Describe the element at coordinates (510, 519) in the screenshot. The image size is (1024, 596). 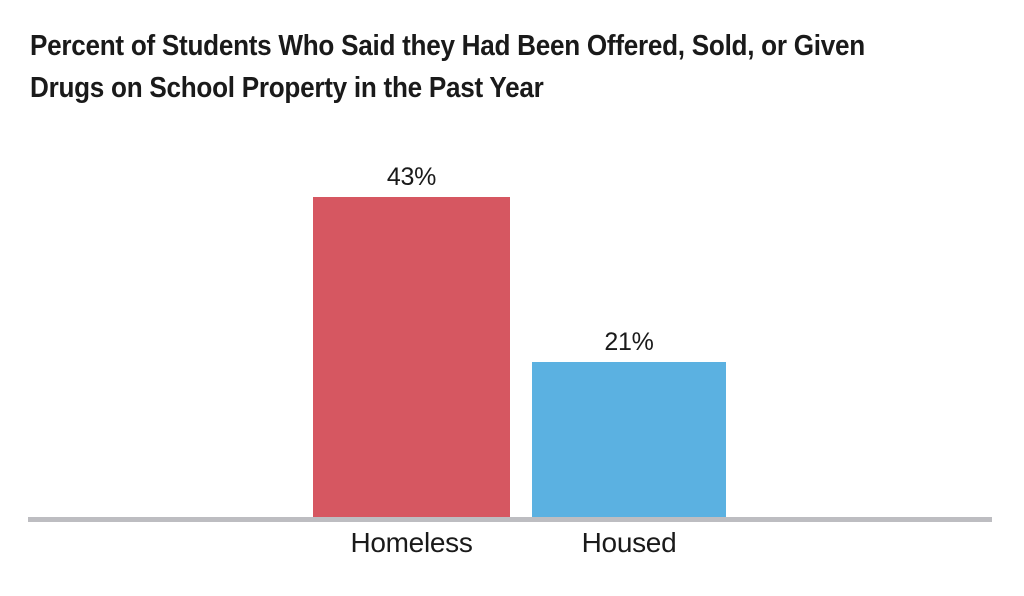
I see `x-axis-baseline` at that location.